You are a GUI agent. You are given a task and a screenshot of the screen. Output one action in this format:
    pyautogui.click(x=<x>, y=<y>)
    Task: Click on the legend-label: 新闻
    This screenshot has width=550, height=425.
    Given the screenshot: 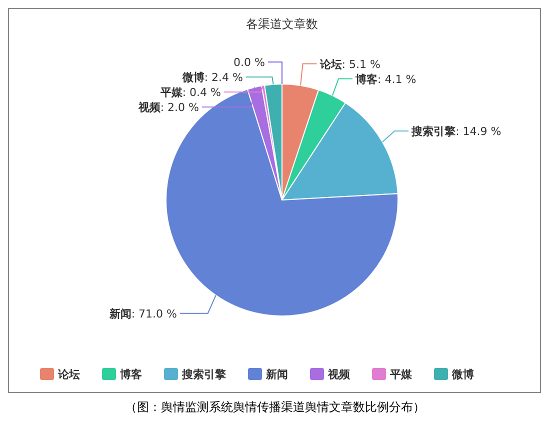 What is the action you would take?
    pyautogui.click(x=276, y=374)
    